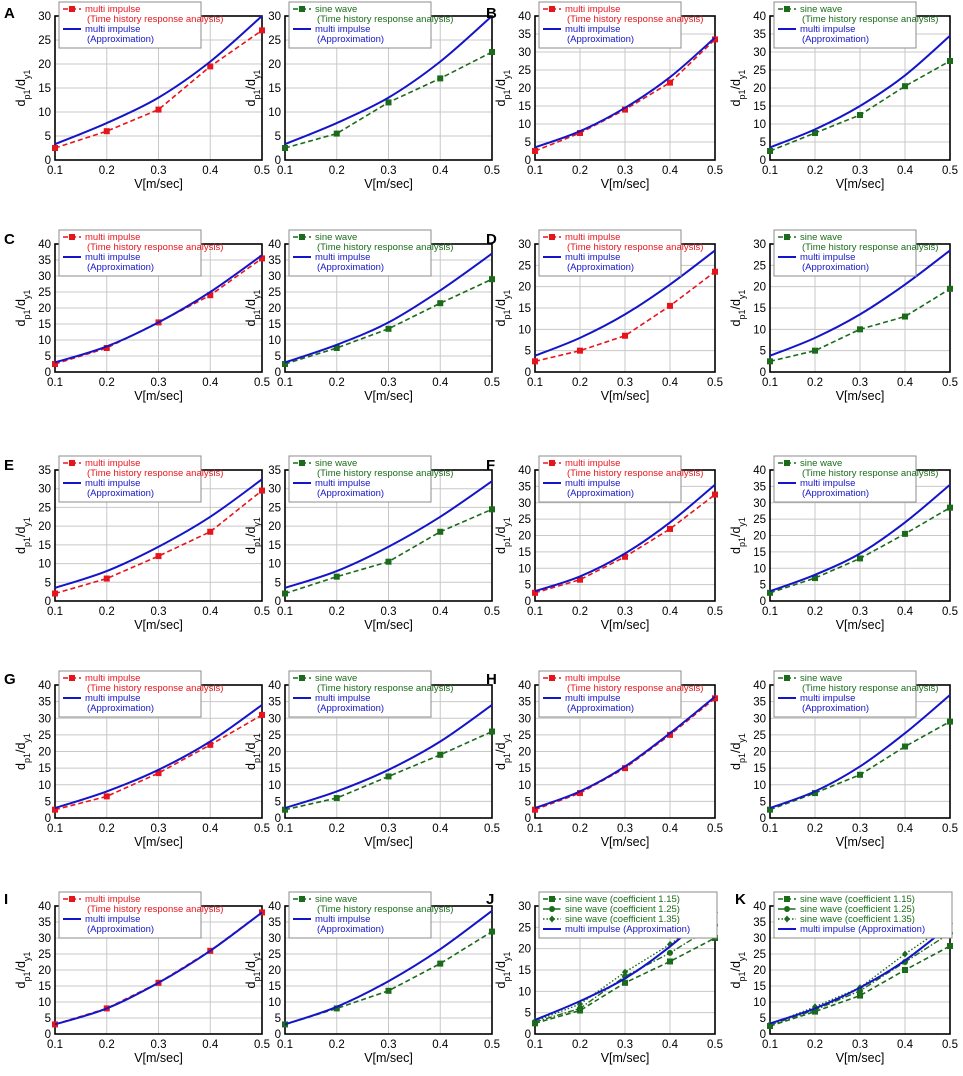  Describe the element at coordinates (9, 465) in the screenshot. I see `panel-label: E` at that location.